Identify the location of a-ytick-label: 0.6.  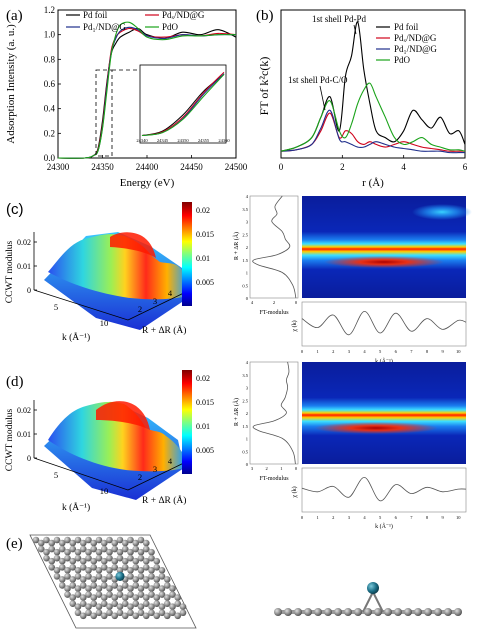
(50, 84).